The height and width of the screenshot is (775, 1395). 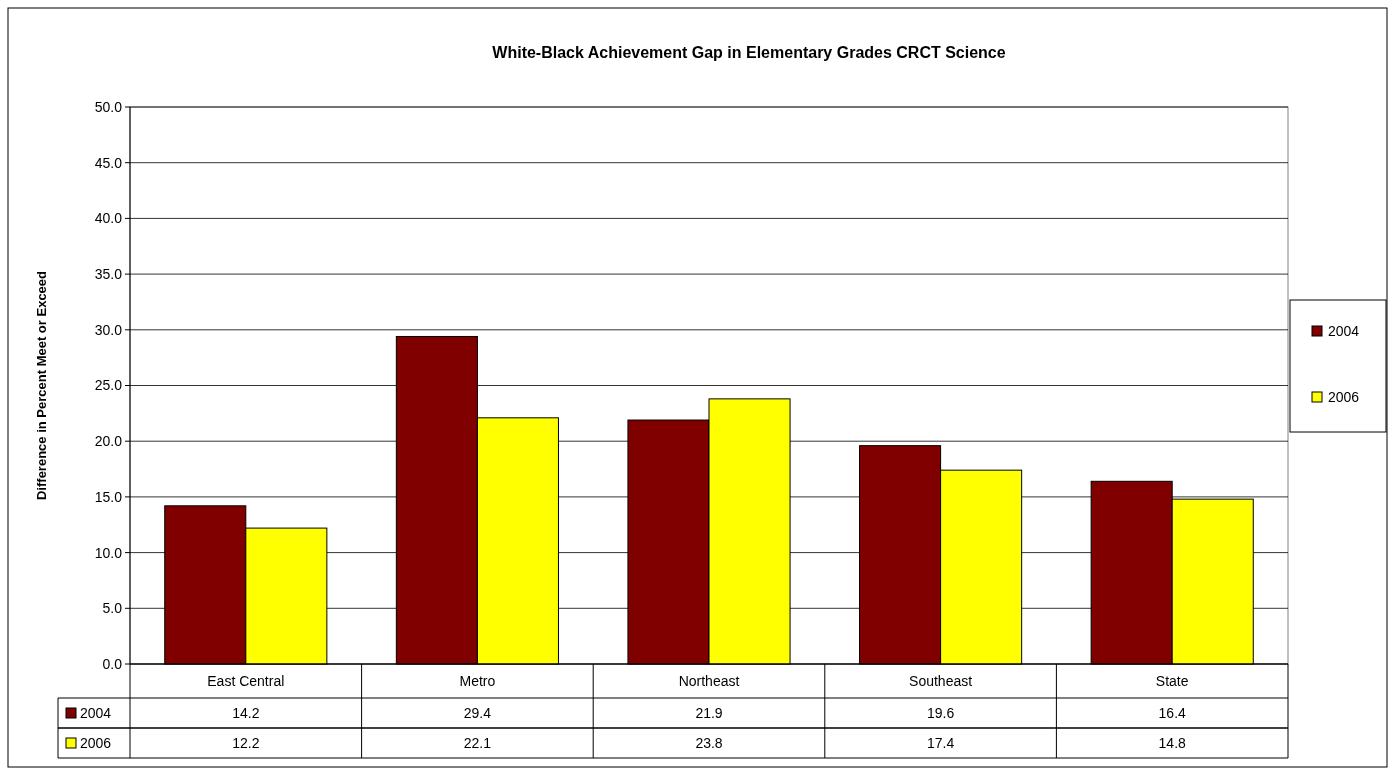 I want to click on text: 2004, so click(x=1344, y=330).